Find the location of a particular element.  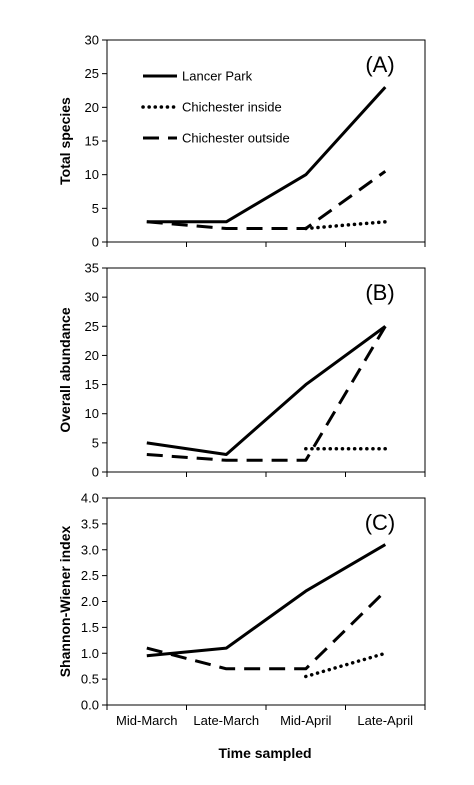

y-tick-label: 4.0 is located at coordinates (90, 498).